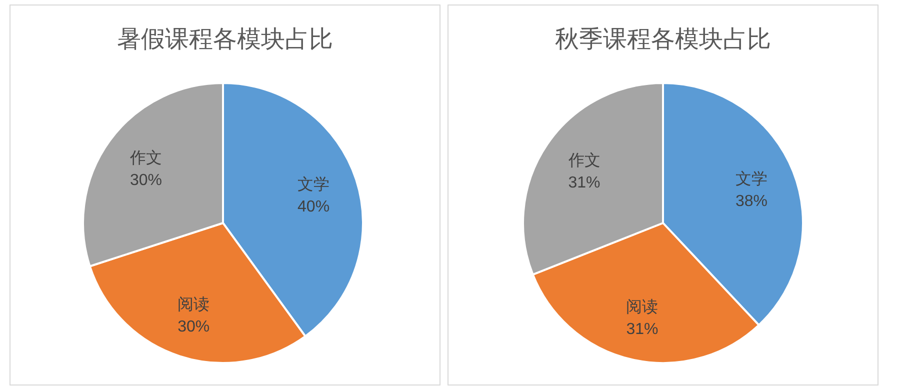  Describe the element at coordinates (314, 207) in the screenshot. I see `data-label: 40%` at that location.